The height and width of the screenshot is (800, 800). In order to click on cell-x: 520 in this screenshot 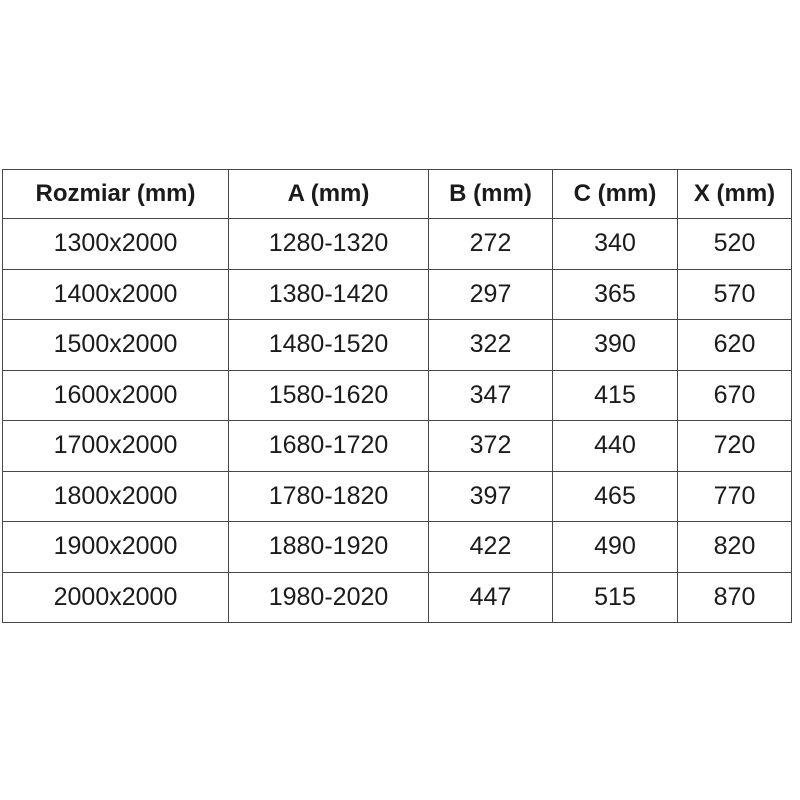, I will do `click(734, 244)`.